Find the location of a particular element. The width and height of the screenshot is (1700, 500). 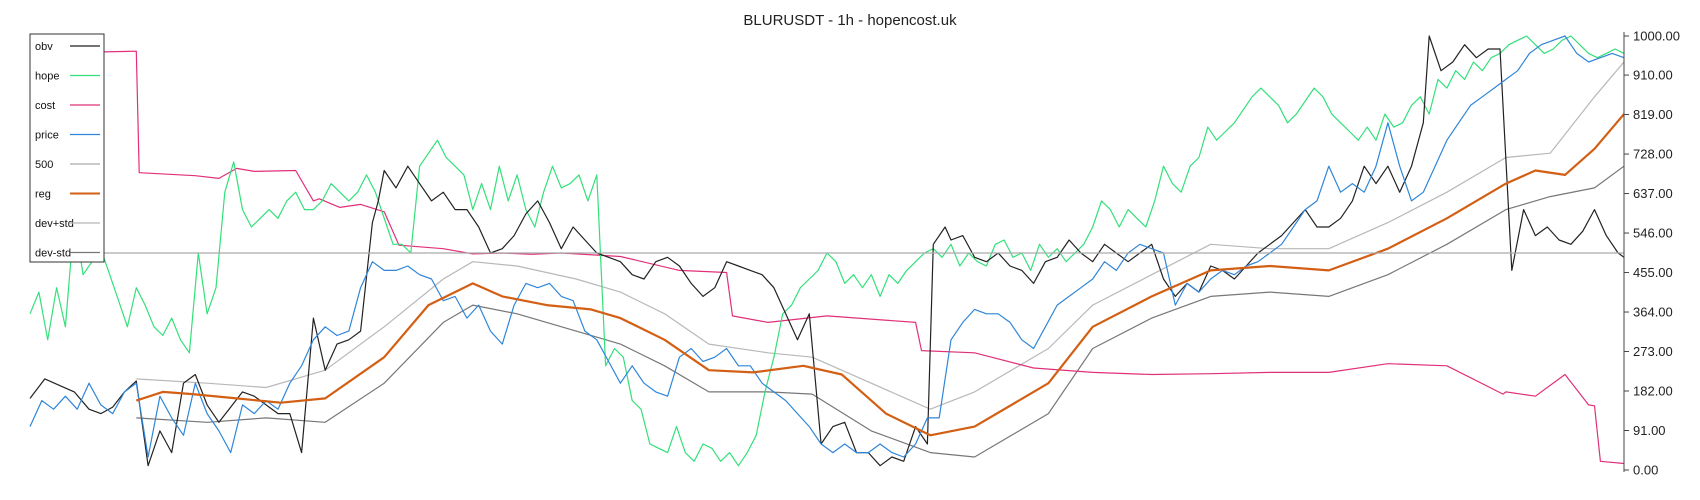

legend-label: reg is located at coordinates (43, 195).